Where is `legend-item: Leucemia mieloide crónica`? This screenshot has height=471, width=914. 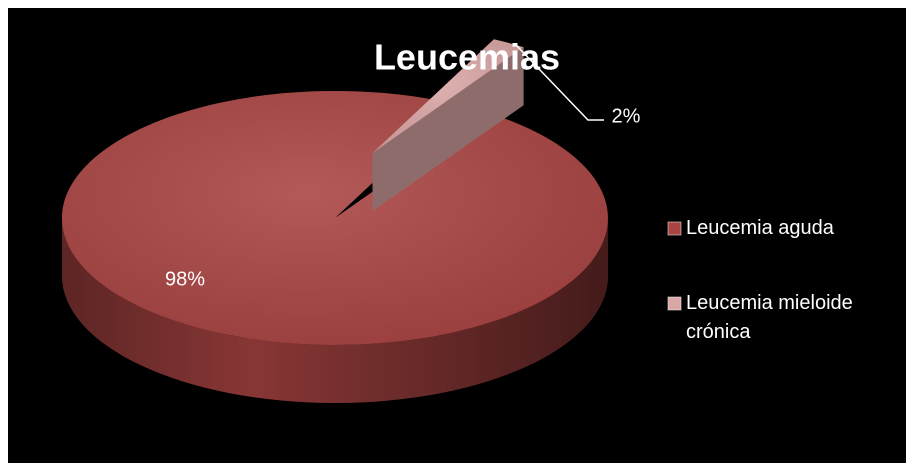 legend-item: Leucemia mieloide crónica is located at coordinates (769, 317).